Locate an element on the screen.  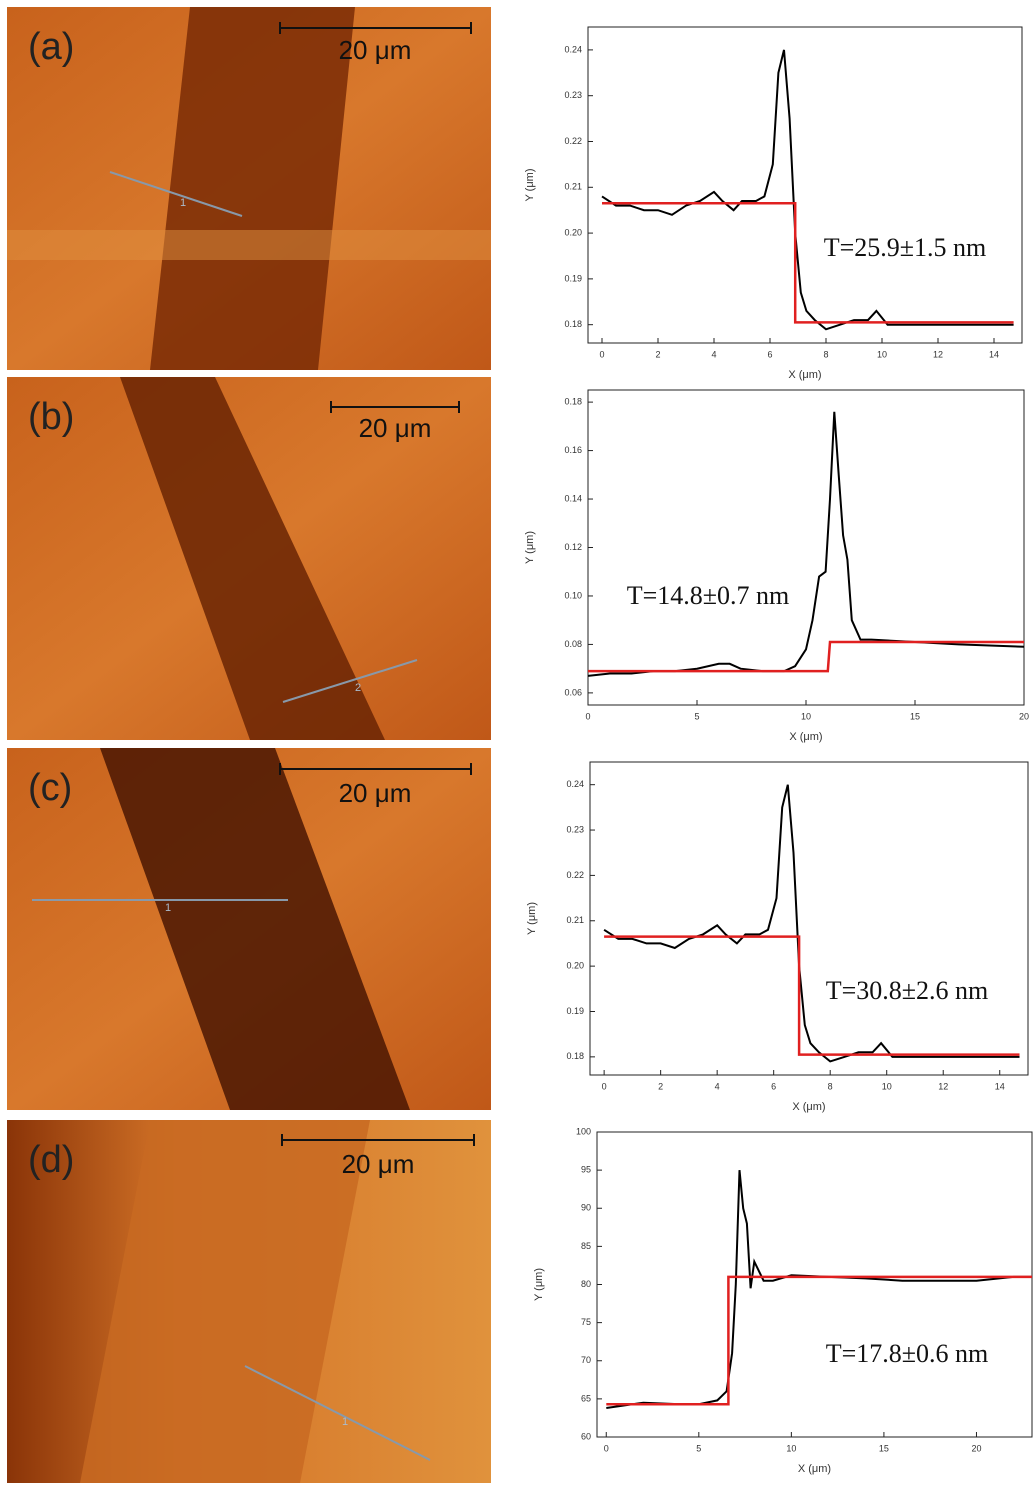
y-tick-label: 0.16 is located at coordinates (573, 450).